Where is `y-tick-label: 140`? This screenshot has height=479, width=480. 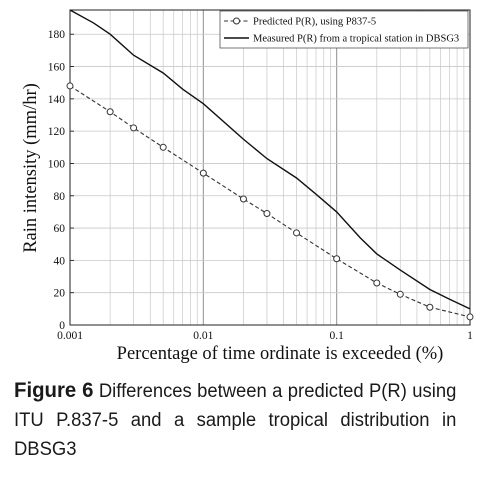
y-tick-label: 140 is located at coordinates (57, 100).